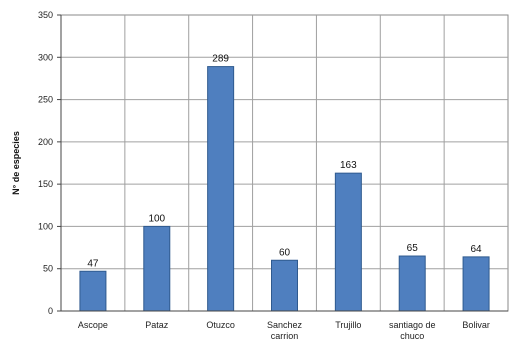 The height and width of the screenshot is (345, 513). What do you see at coordinates (412, 330) in the screenshot?
I see `x-tick-label: santiago de chuco` at bounding box center [412, 330].